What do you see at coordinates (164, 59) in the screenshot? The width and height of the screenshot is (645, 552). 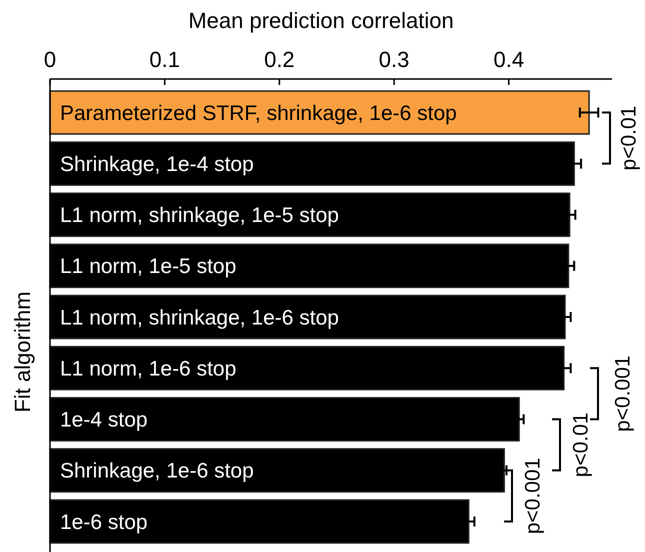 I see `x-tick-label: 0.1` at bounding box center [164, 59].